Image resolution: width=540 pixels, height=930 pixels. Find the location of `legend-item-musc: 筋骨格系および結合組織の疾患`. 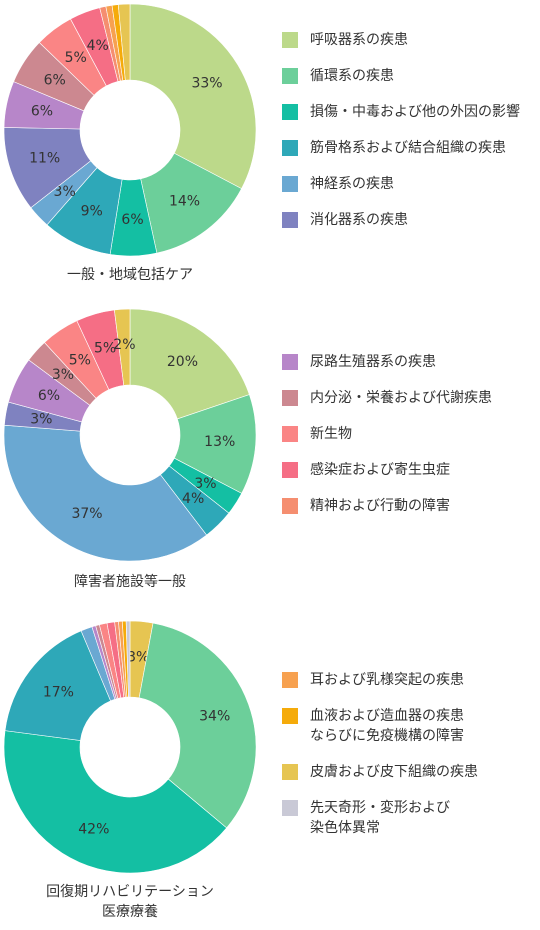

legend-item-musc: 筋骨格系および結合組織の疾患 is located at coordinates (401, 156).